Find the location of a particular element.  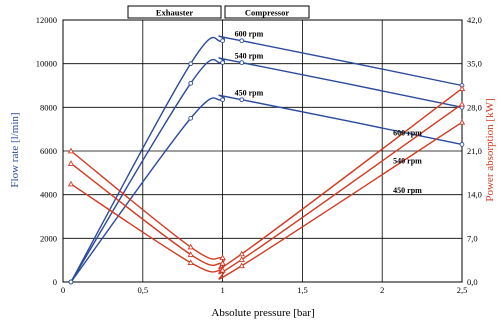

x-tick-label: 1,5 is located at coordinates (302, 290).